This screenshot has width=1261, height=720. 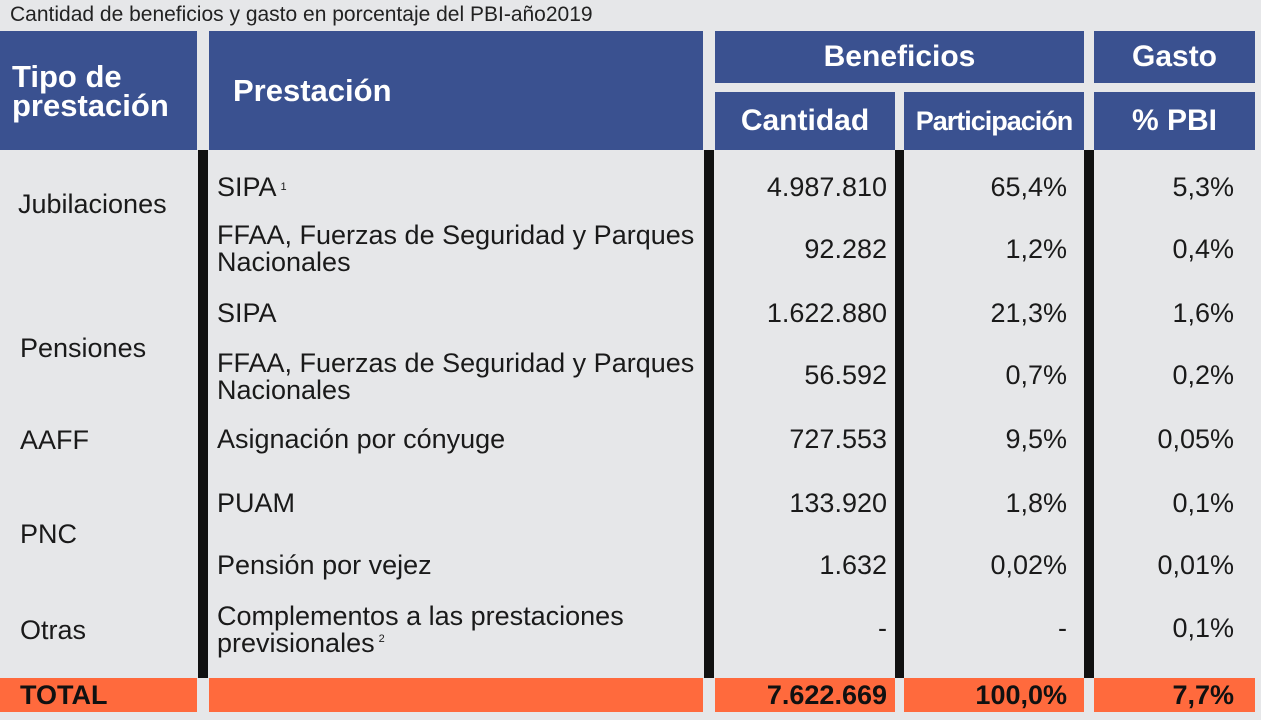 What do you see at coordinates (1203, 694) in the screenshot?
I see `total-pbi-text: 7,7%` at bounding box center [1203, 694].